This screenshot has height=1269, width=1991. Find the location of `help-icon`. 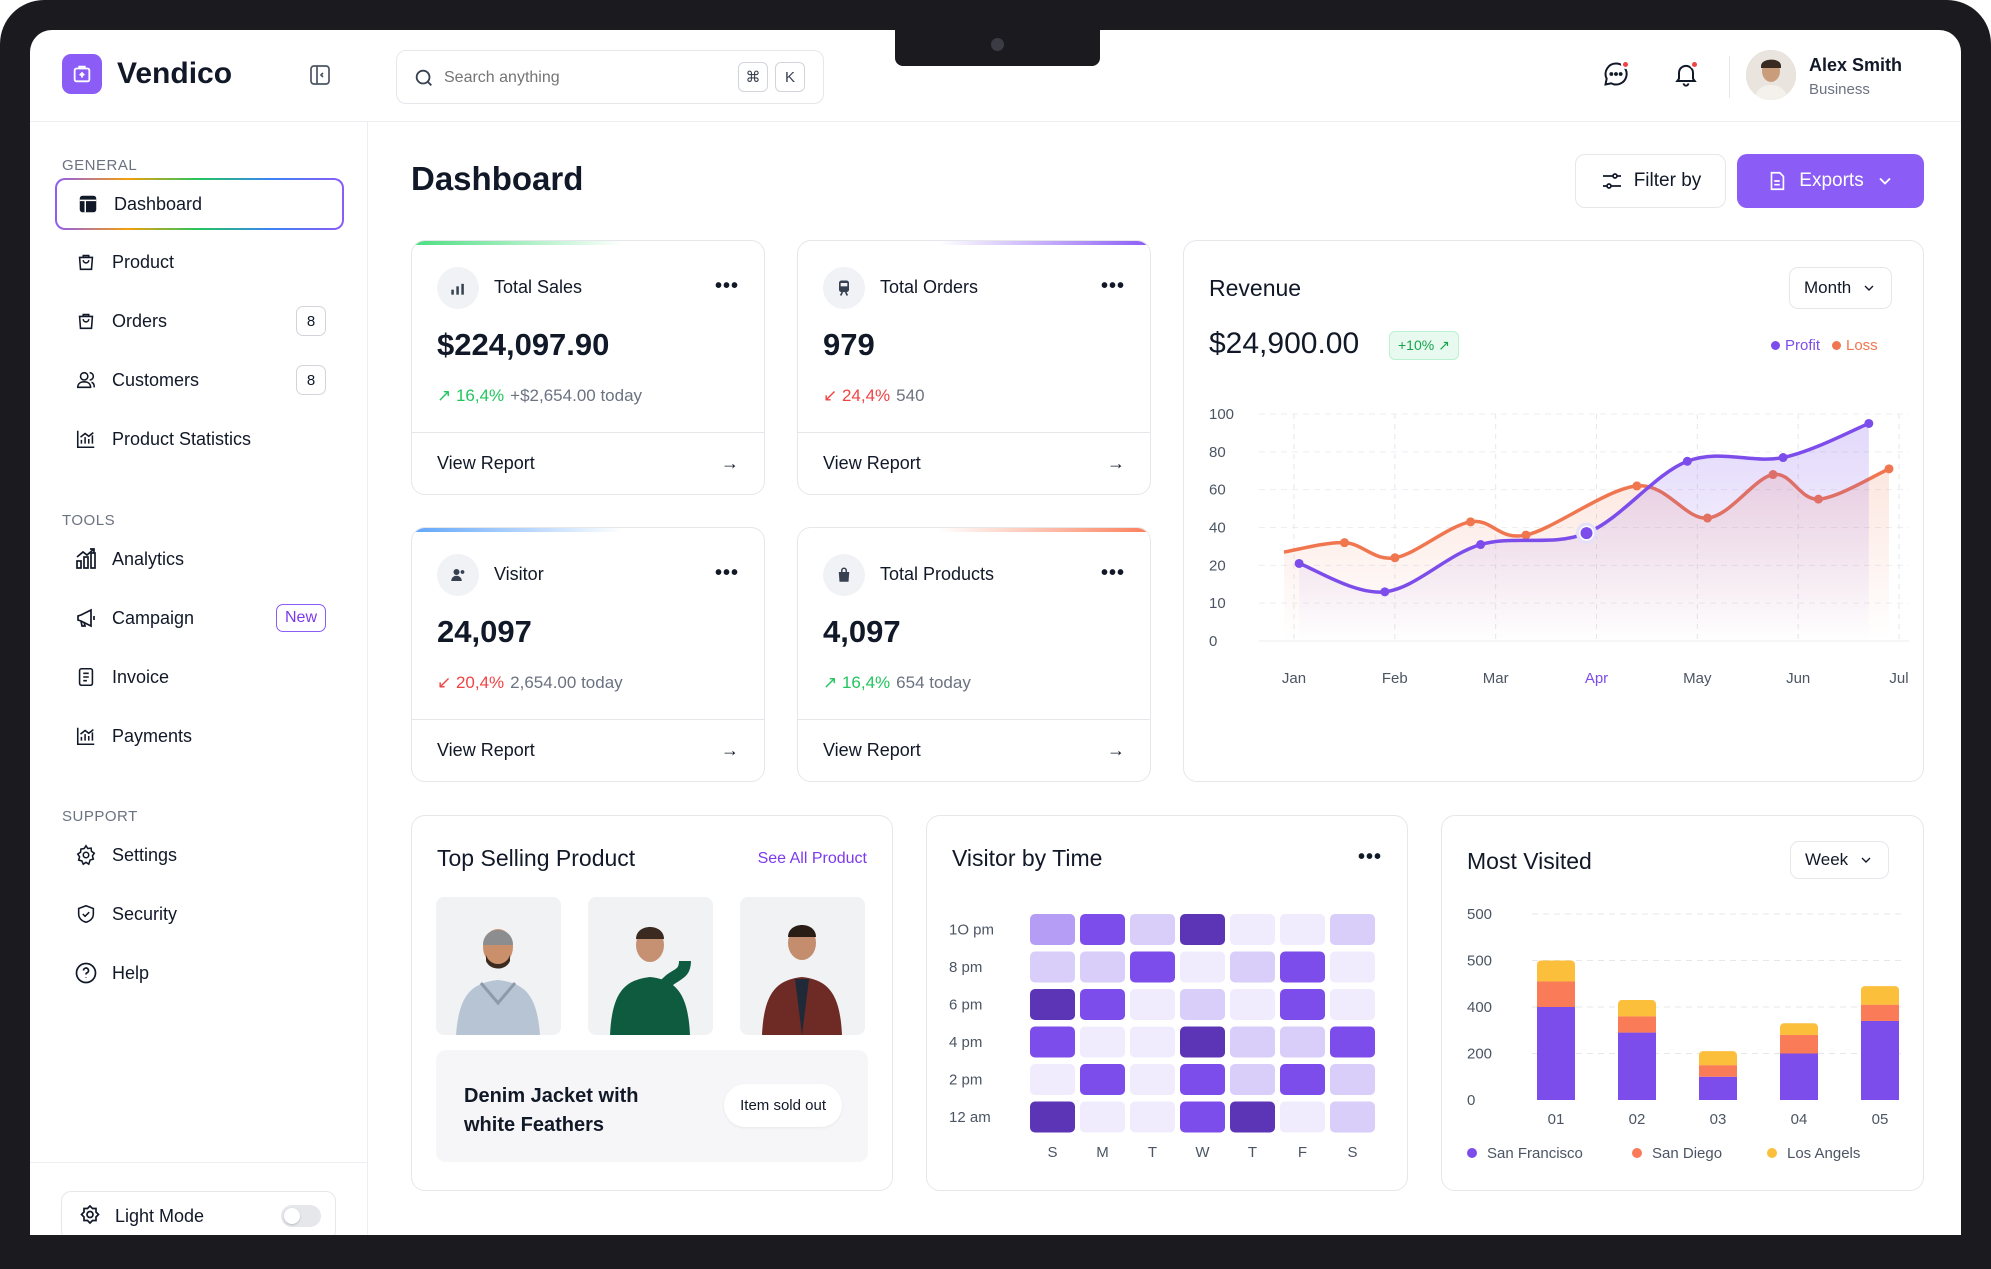

help-icon is located at coordinates (86, 973).